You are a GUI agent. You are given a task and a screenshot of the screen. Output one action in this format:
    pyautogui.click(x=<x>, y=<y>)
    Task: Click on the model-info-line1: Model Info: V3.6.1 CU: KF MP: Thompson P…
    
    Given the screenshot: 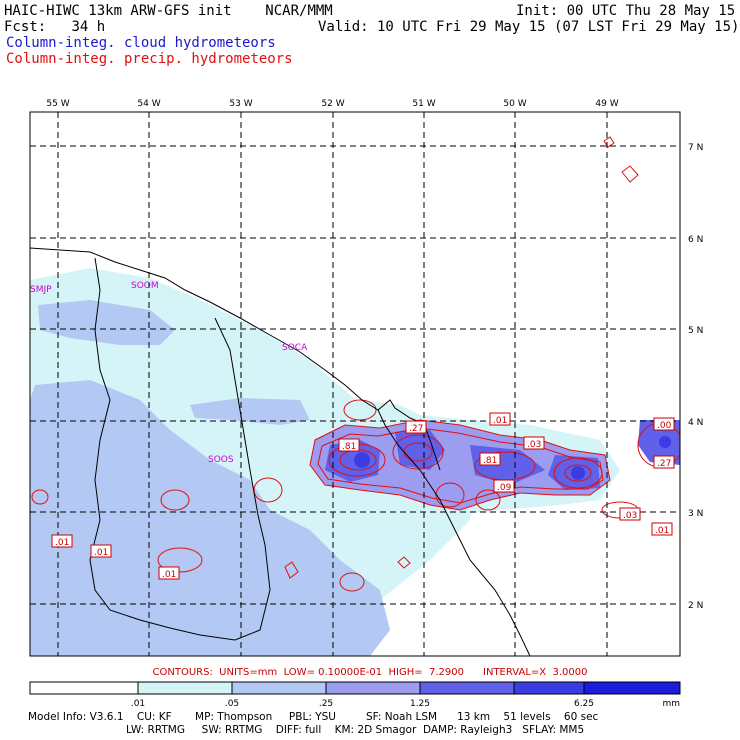 What is the action you would take?
    pyautogui.click(x=313, y=717)
    